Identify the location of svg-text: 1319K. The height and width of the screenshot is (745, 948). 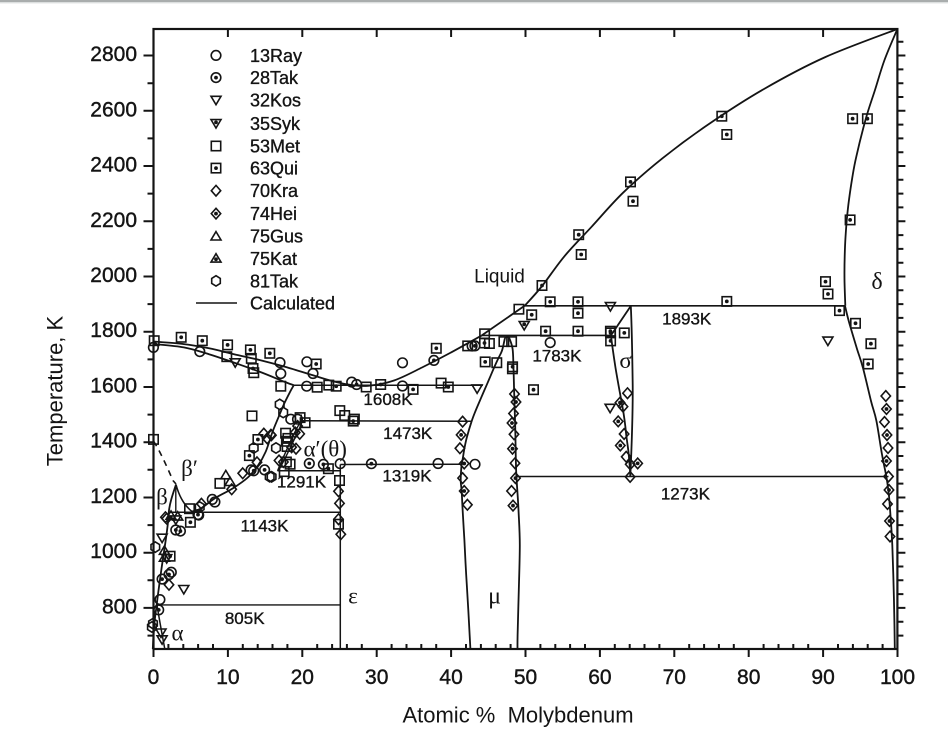
(407, 476).